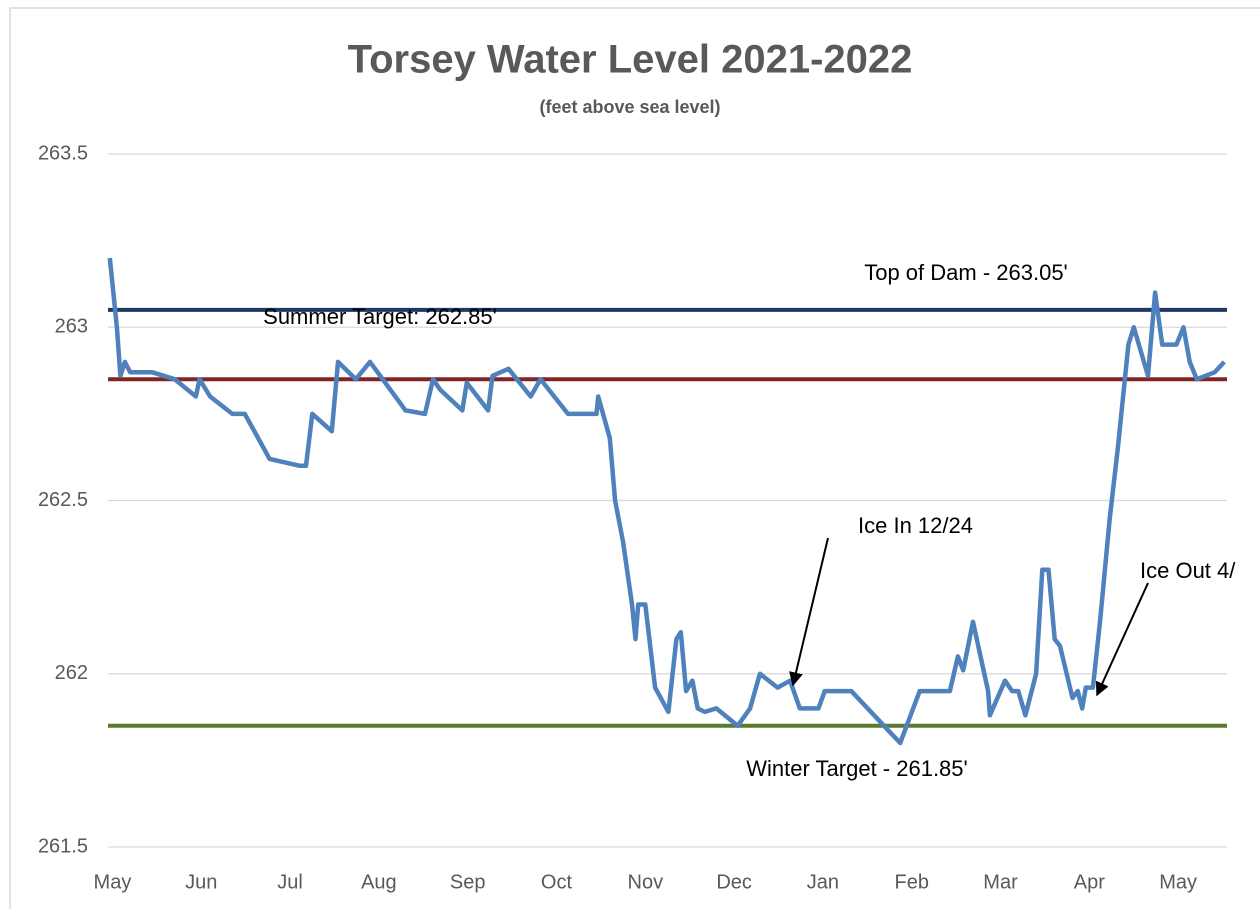 The width and height of the screenshot is (1260, 909). Describe the element at coordinates (63, 846) in the screenshot. I see `y-tick-label: 261.5` at that location.